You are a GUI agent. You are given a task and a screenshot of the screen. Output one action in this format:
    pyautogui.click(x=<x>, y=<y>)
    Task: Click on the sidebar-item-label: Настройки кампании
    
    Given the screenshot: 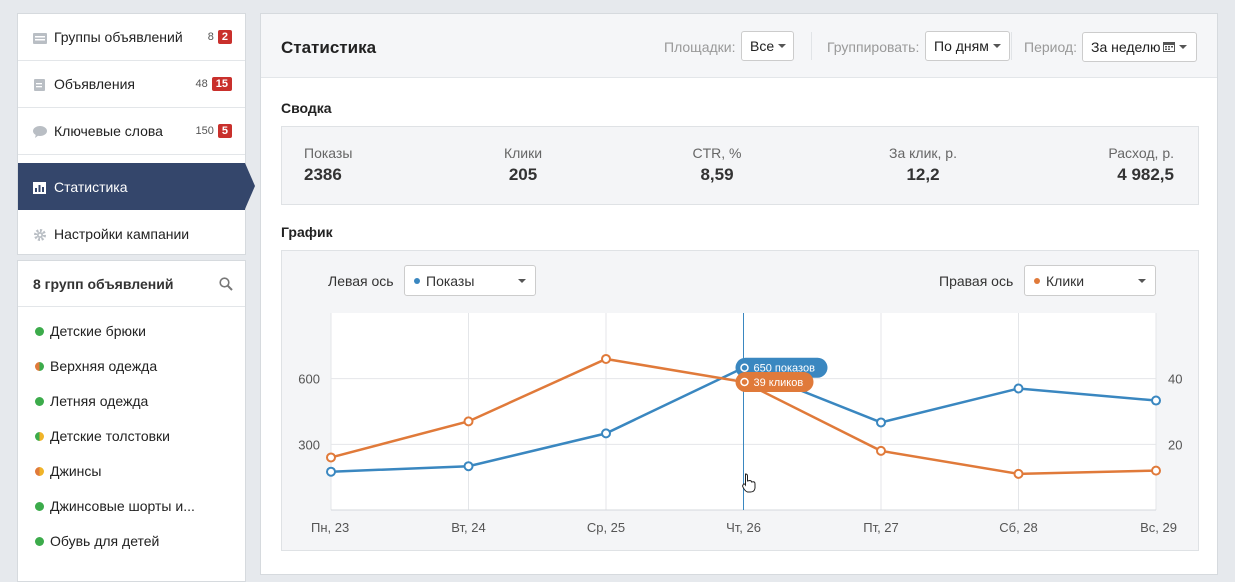 What is the action you would take?
    pyautogui.click(x=122, y=233)
    